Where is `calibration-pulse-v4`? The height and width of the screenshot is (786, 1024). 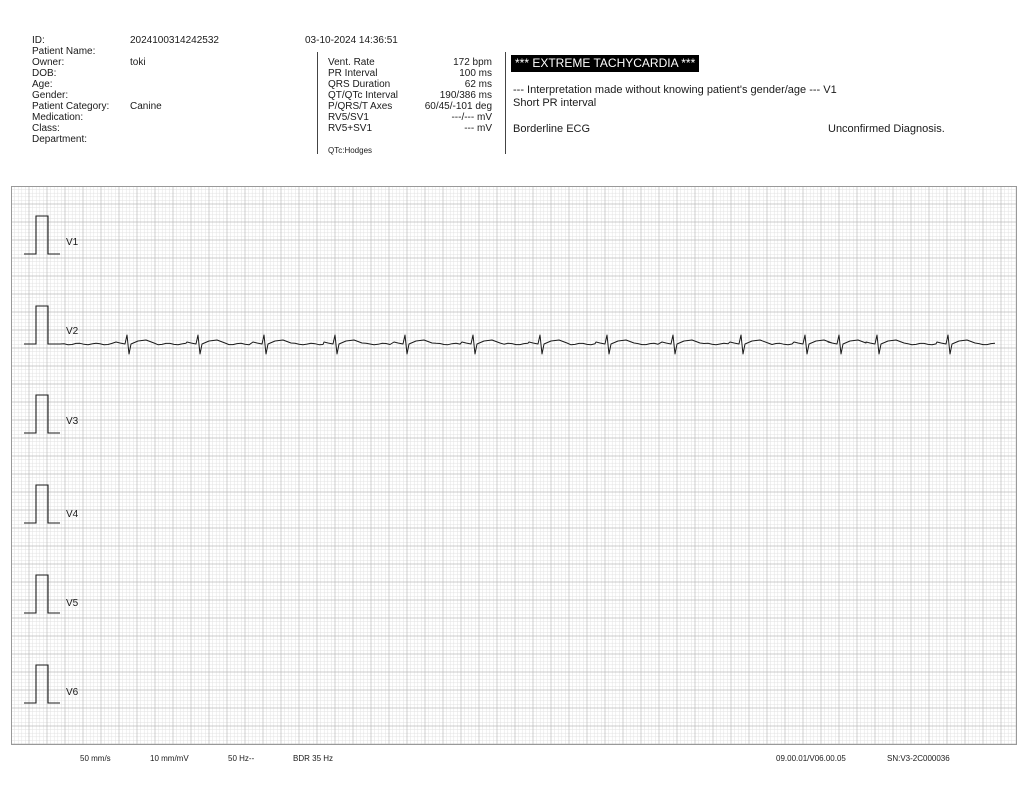
calibration-pulse-v4 is located at coordinates (42, 504).